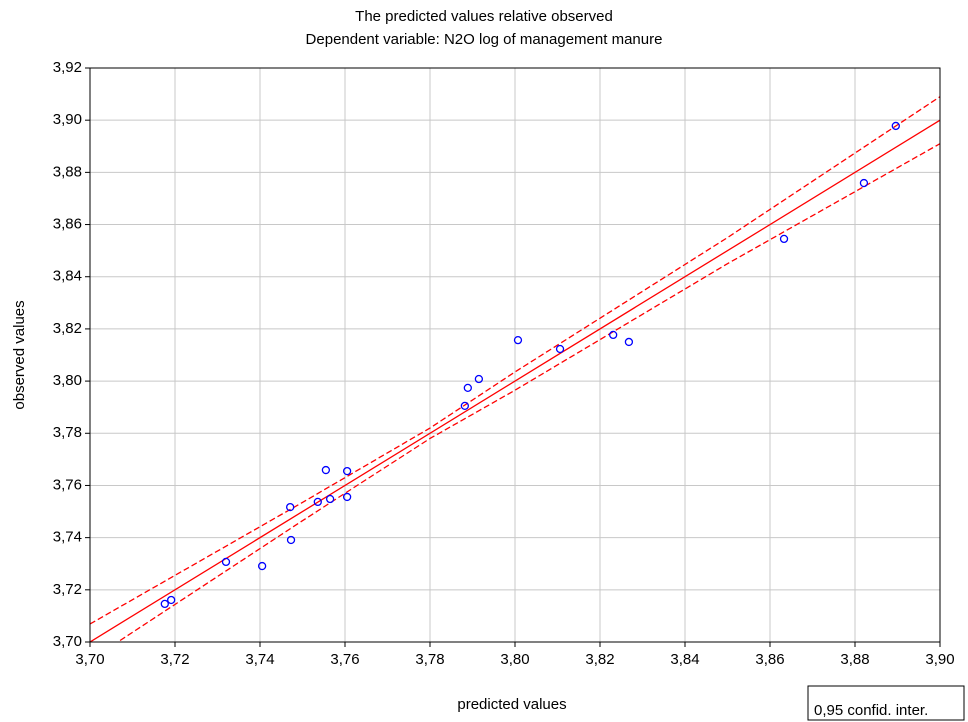 This screenshot has height=722, width=968. Describe the element at coordinates (67, 224) in the screenshot. I see `y-tick-label: 3,86` at that location.